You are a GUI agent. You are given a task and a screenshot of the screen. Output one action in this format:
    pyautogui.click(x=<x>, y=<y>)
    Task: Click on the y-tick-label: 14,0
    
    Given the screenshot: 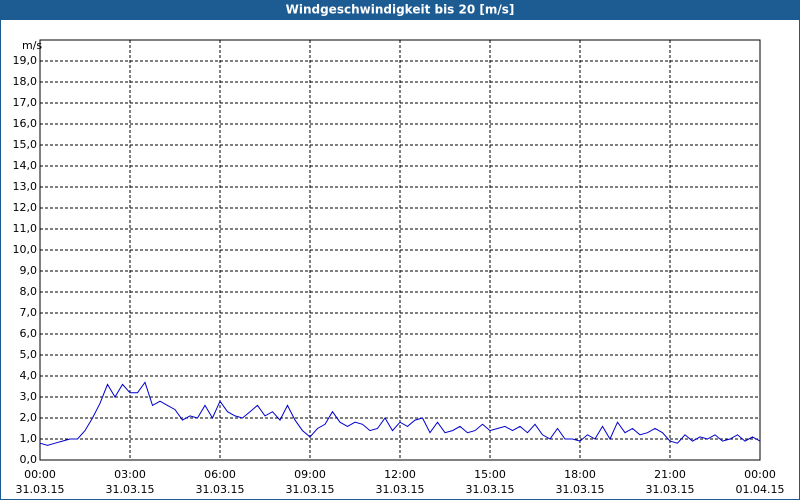 What is the action you would take?
    pyautogui.click(x=25, y=165)
    